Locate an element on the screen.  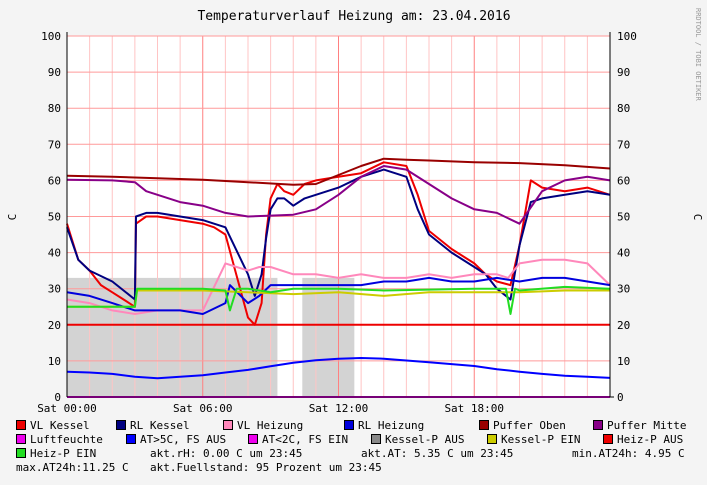
legend-label: RL Kessel is located at coordinates (160, 425).